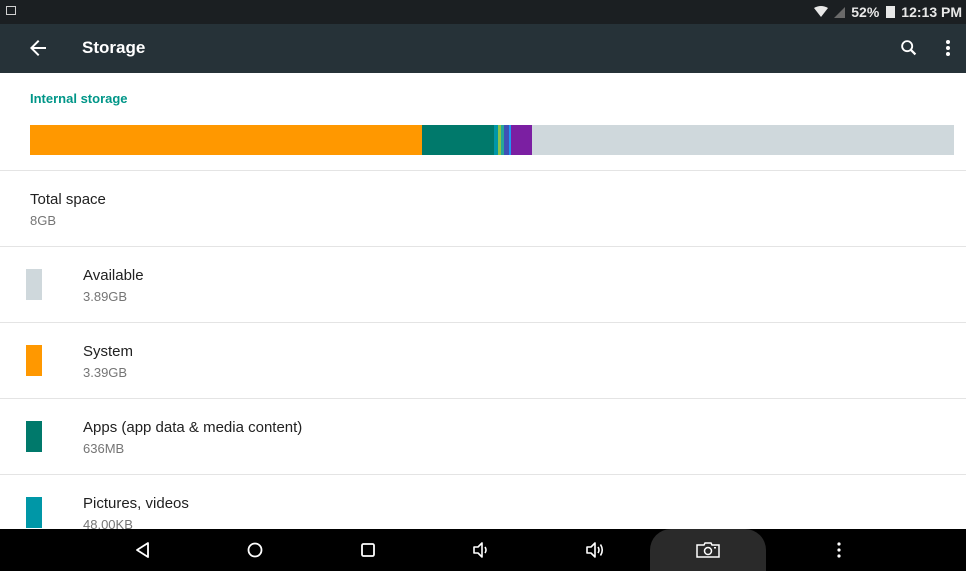  What do you see at coordinates (193, 427) in the screenshot?
I see `category-label: Apps (app data & media content)` at bounding box center [193, 427].